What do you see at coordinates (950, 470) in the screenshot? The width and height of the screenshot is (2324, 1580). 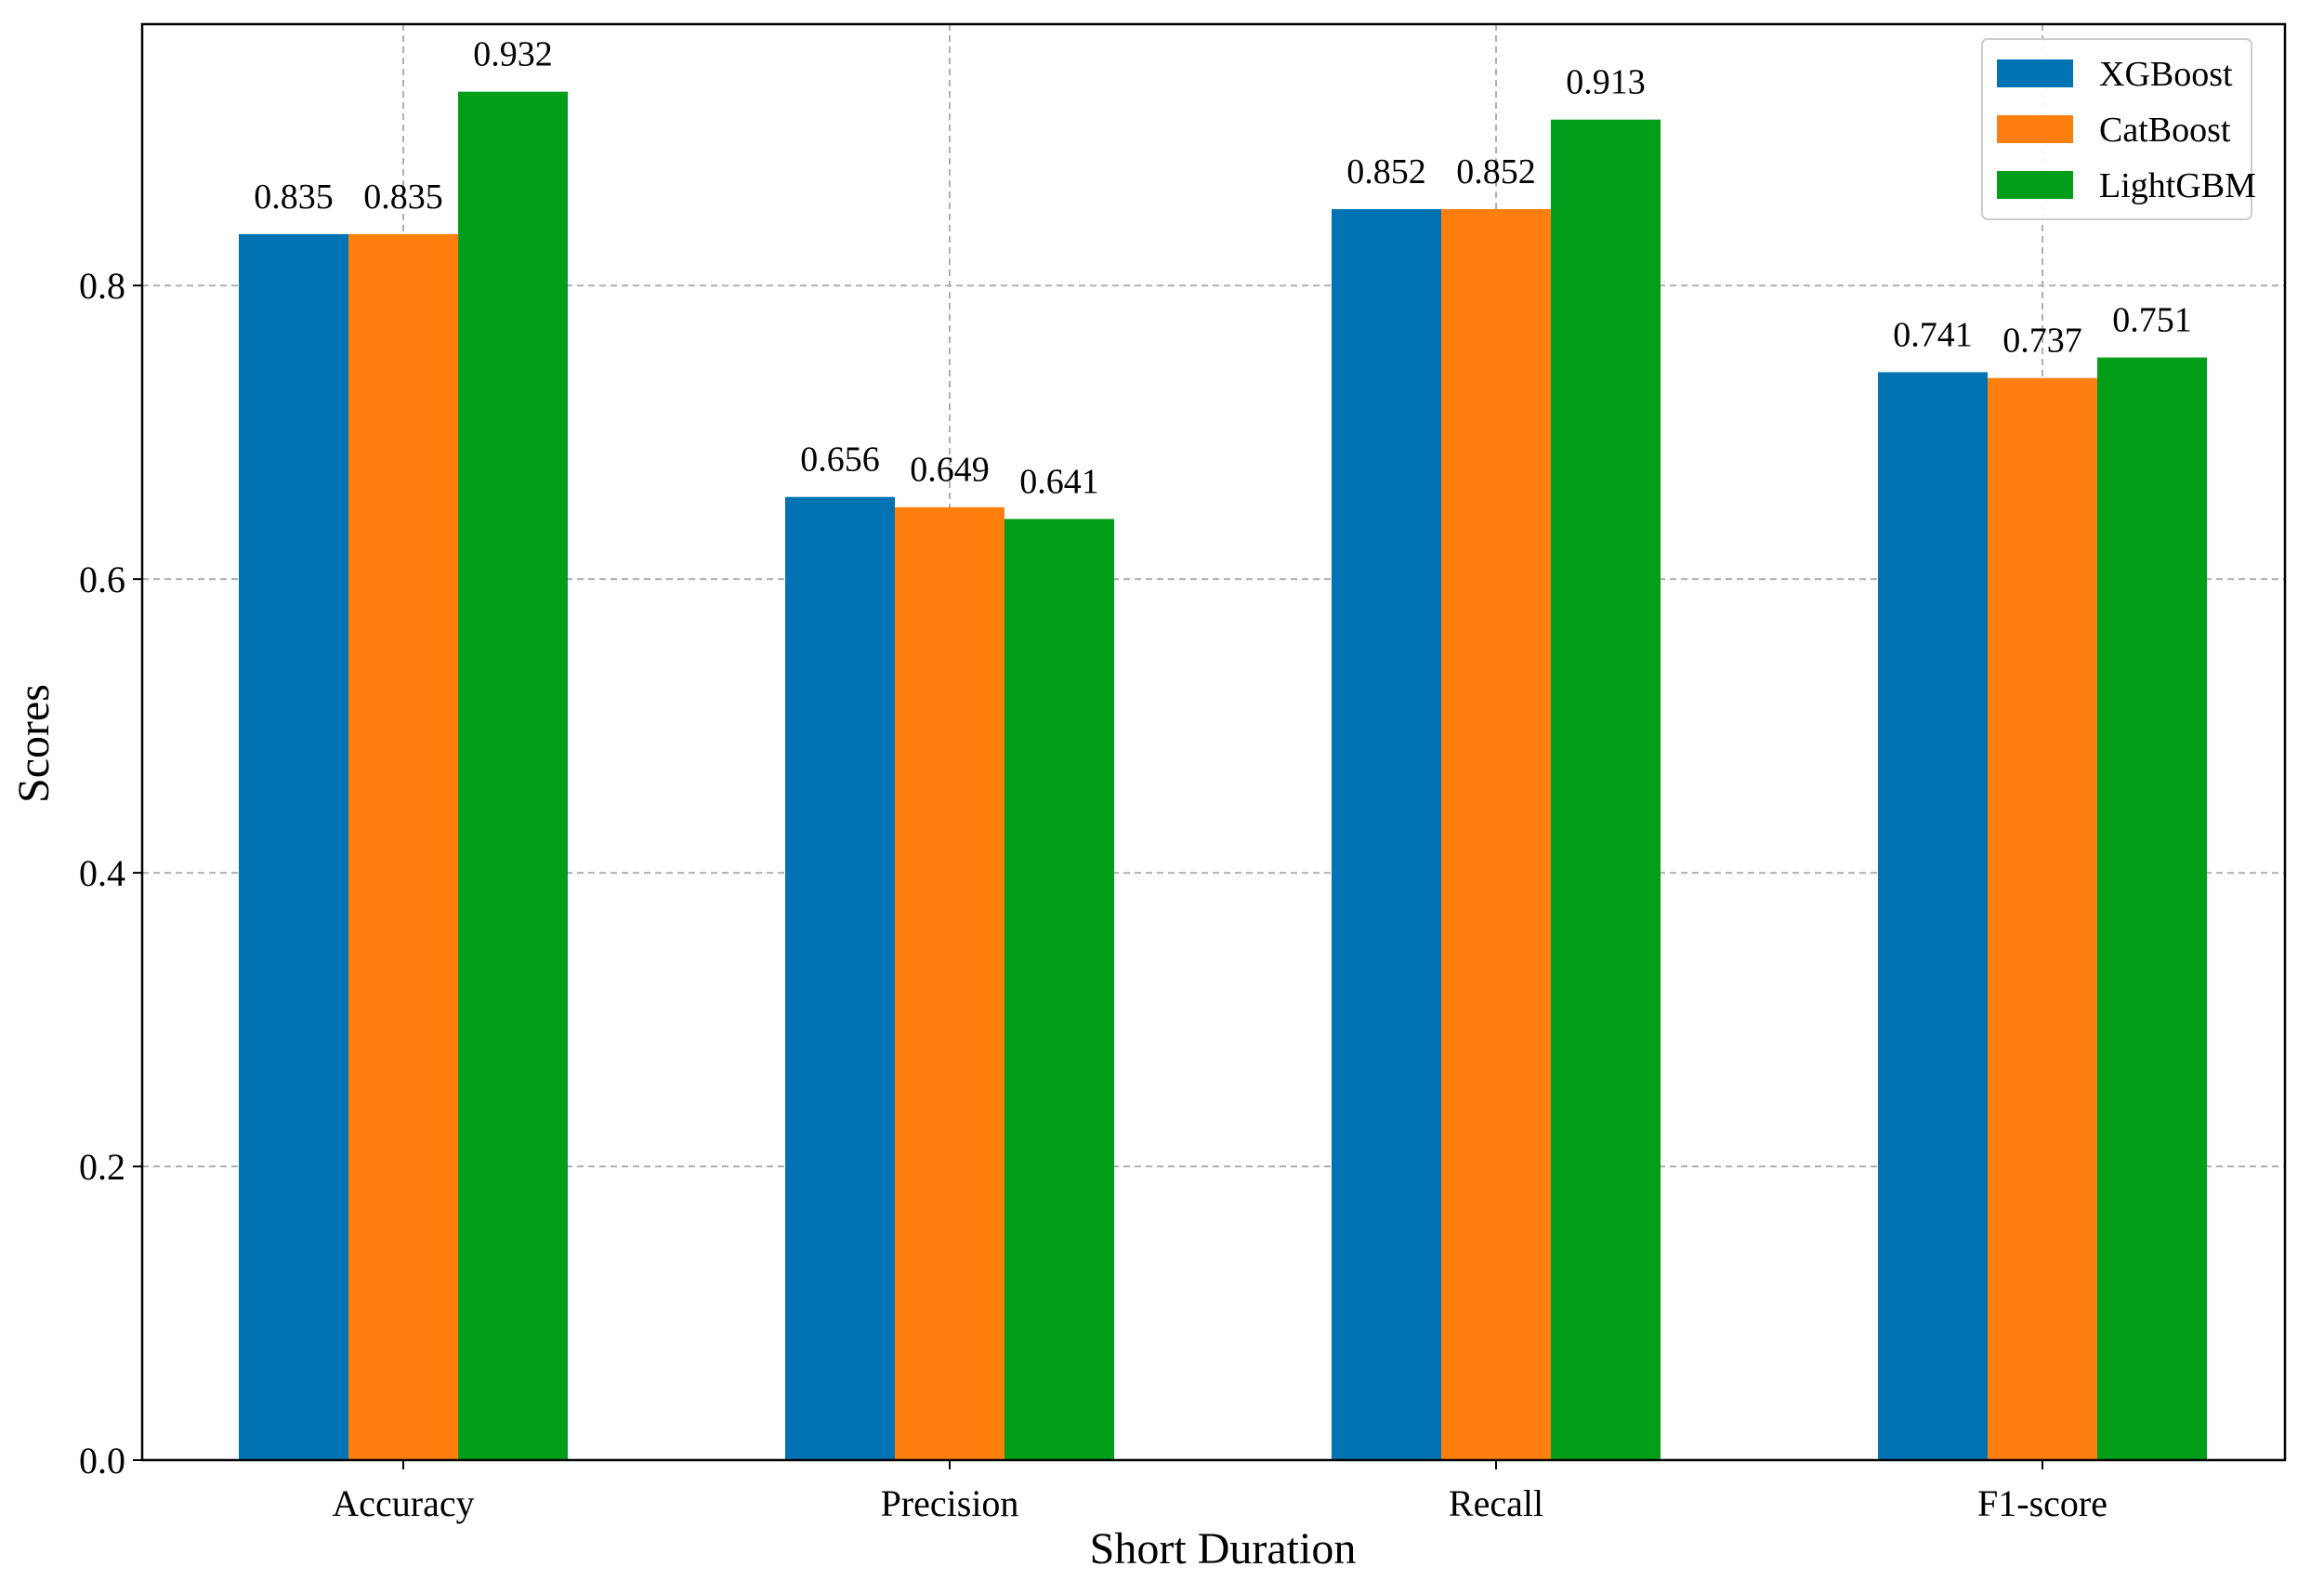 I see `data-label: 0.649` at bounding box center [950, 470].